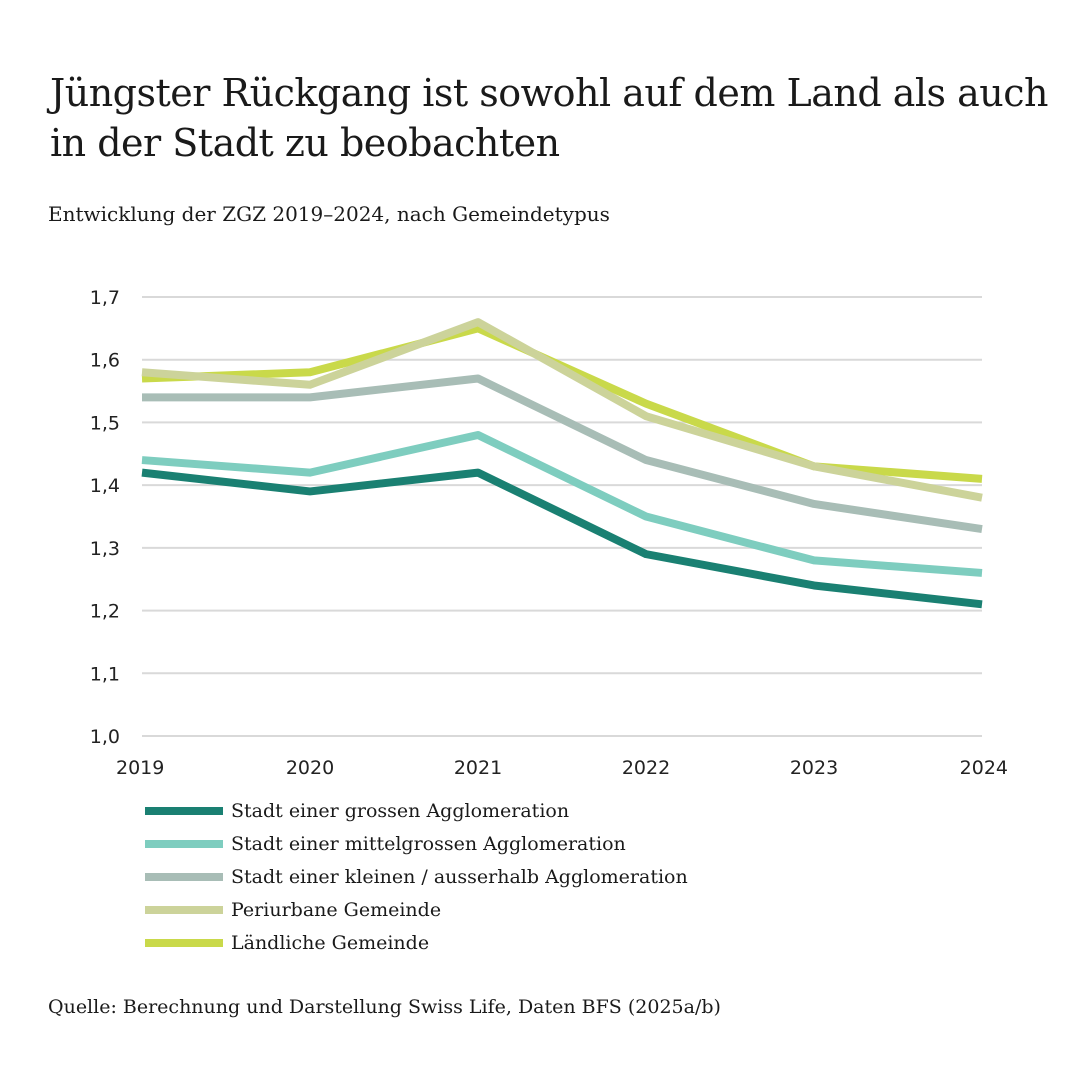 The width and height of the screenshot is (1080, 1080). I want to click on x-axis-ticks: 2019 2020 2021 2022 2023 2024, so click(562, 768).